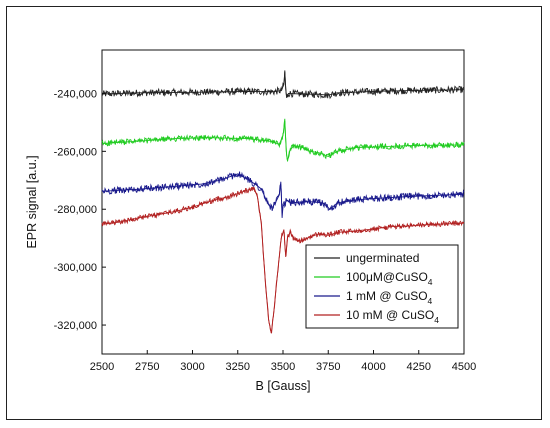 This screenshot has width=550, height=428. I want to click on y-tick-label: -320,000, so click(75, 326).